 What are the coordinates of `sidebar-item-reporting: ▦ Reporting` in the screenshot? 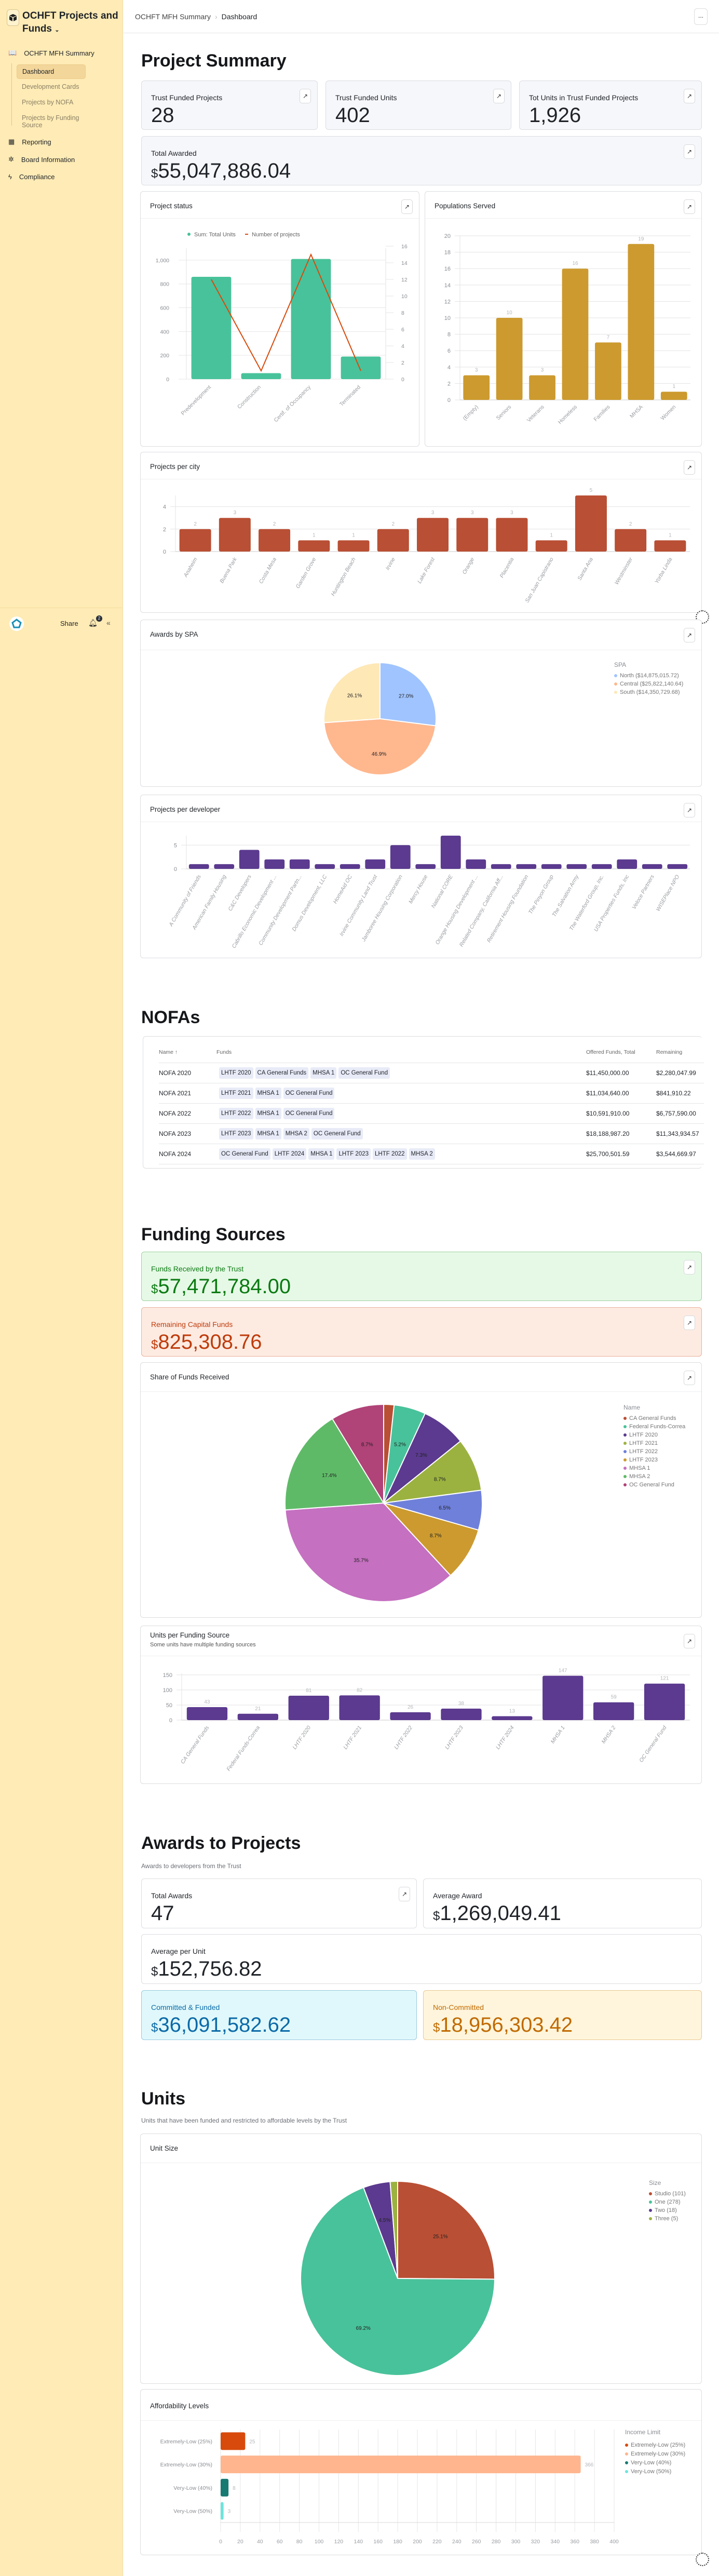 It's located at (63, 142).